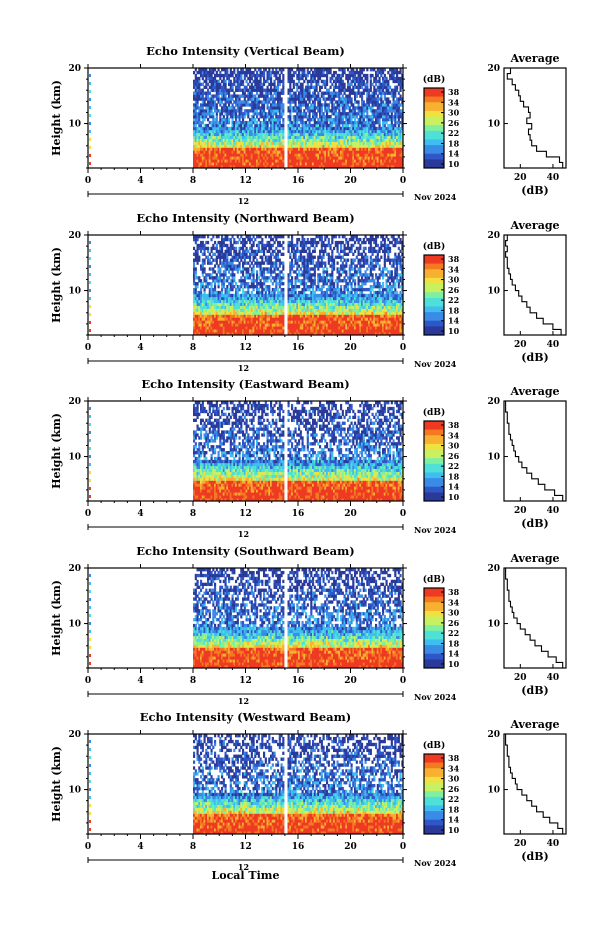 This screenshot has height=929, width=616. I want to click on x-tick-label: 4, so click(140, 181).